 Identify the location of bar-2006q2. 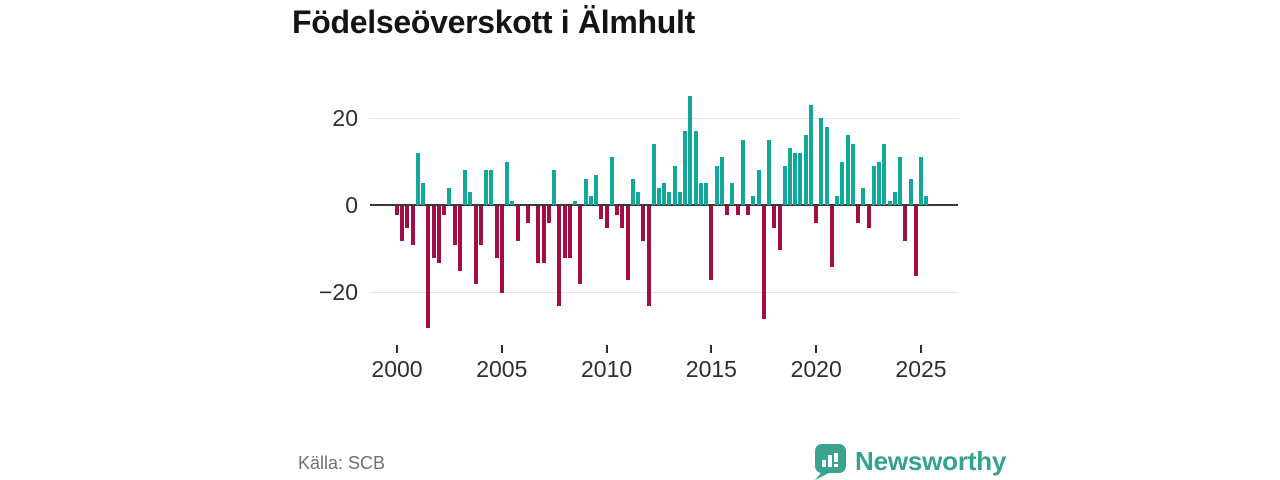
(528, 215).